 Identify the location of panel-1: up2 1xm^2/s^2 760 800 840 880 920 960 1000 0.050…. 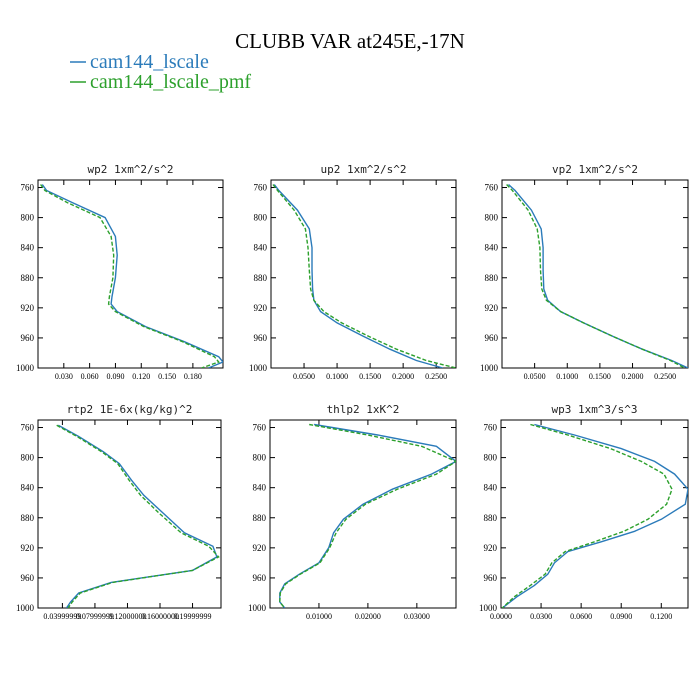
(353, 272).